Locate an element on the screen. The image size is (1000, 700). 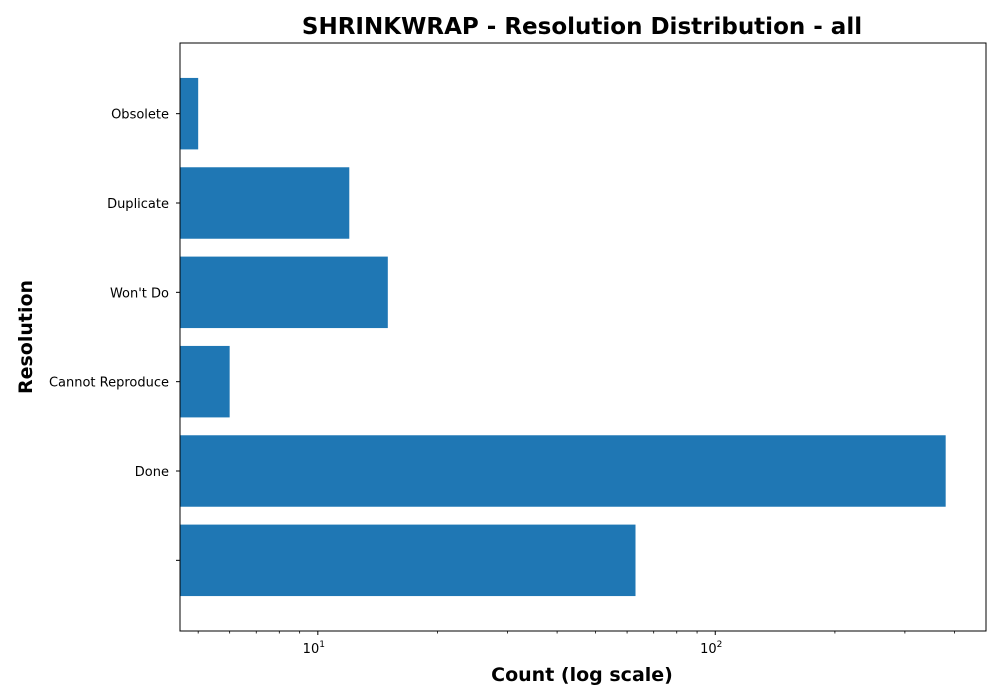
y-tick-label: Obsolete is located at coordinates (140, 115).